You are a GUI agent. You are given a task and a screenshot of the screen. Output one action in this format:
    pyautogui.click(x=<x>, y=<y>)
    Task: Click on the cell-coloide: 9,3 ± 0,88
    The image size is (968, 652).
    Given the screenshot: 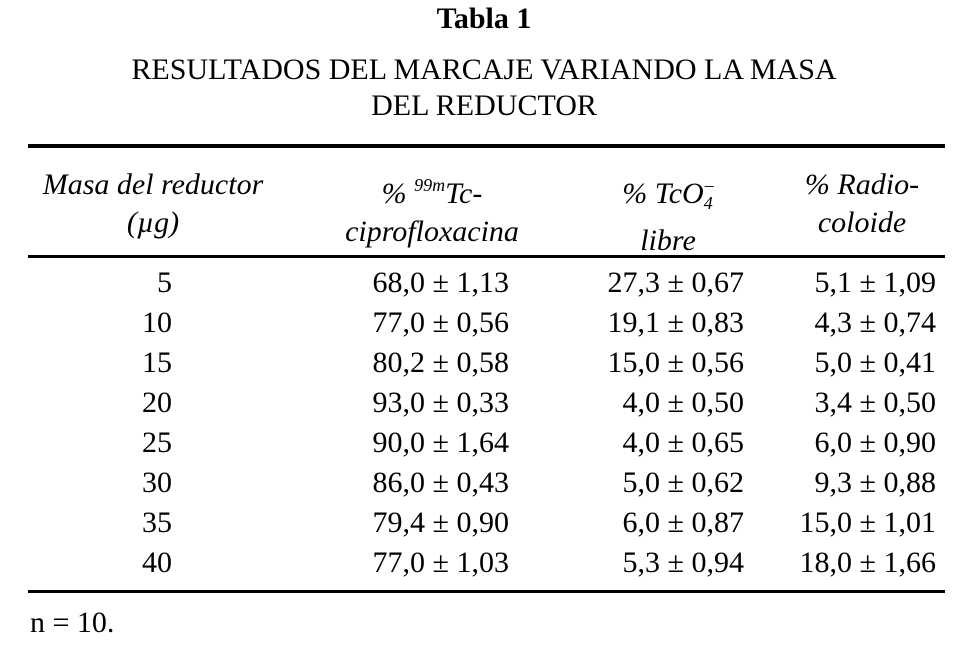 What is the action you would take?
    pyautogui.click(x=875, y=482)
    